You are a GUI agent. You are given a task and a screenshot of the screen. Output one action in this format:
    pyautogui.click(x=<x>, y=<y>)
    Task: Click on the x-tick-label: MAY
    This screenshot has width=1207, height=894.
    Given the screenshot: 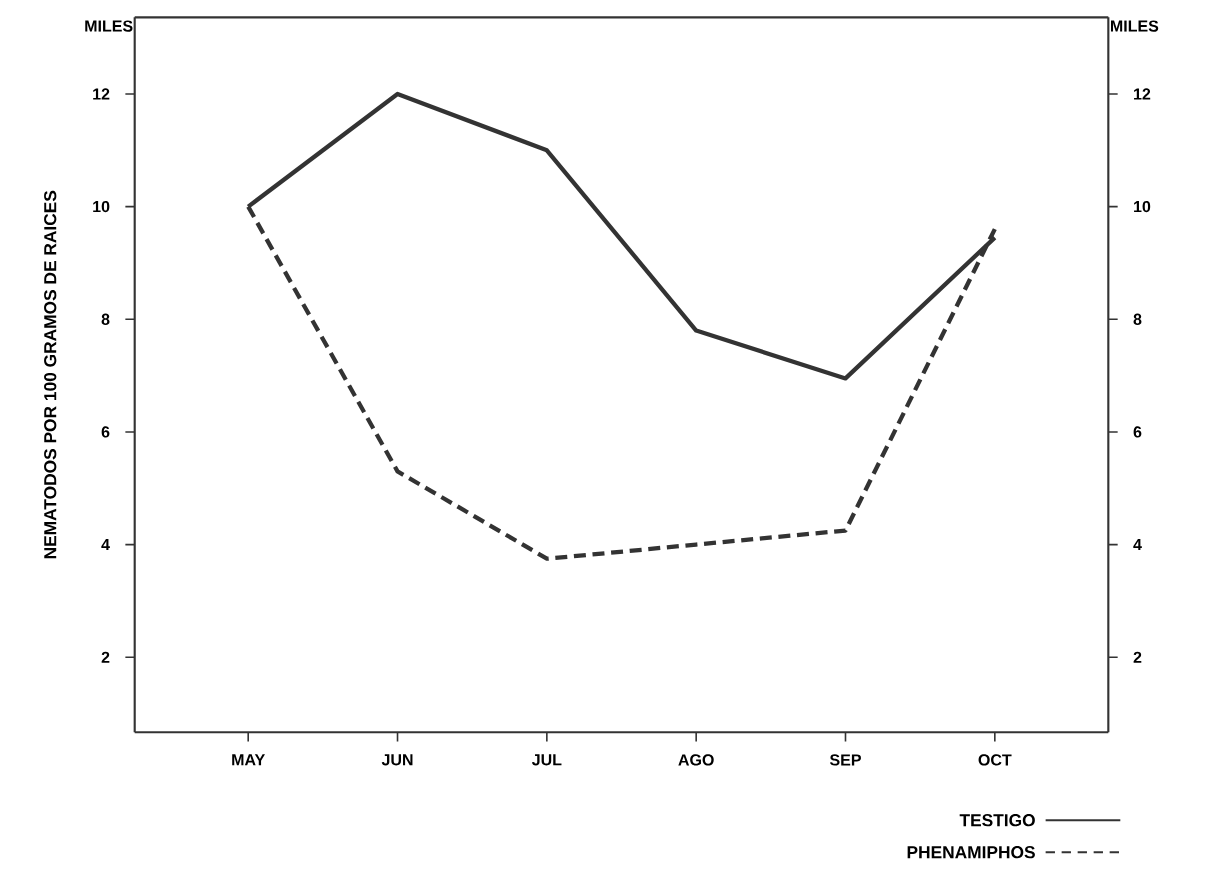 What is the action you would take?
    pyautogui.click(x=248, y=760)
    